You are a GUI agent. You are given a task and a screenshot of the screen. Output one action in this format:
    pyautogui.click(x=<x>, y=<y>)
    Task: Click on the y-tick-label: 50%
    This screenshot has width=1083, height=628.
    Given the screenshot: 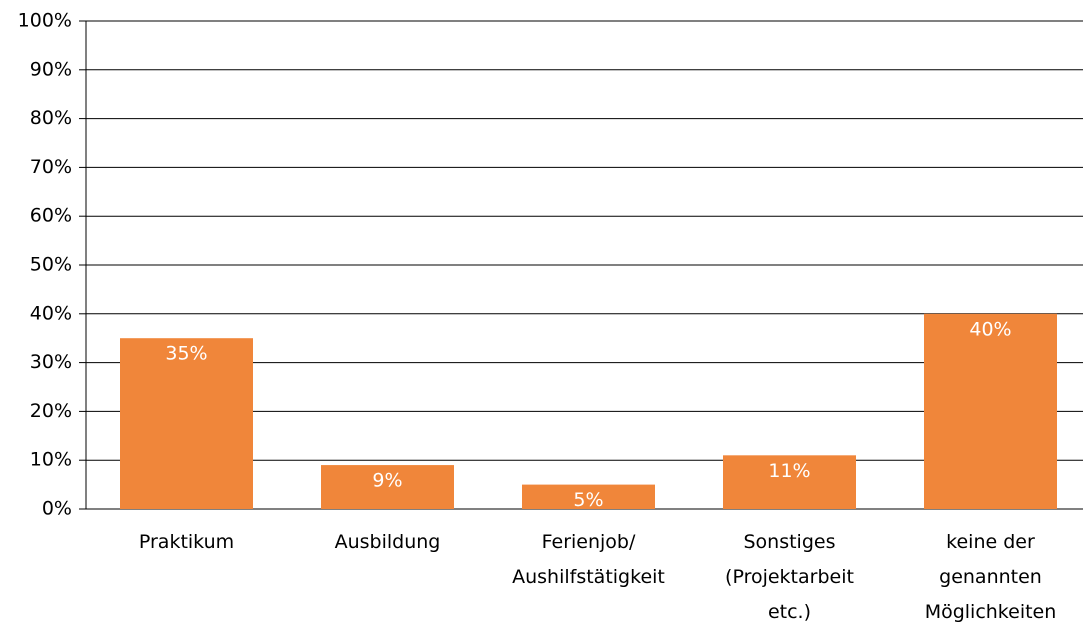 What is the action you would take?
    pyautogui.click(x=51, y=265)
    